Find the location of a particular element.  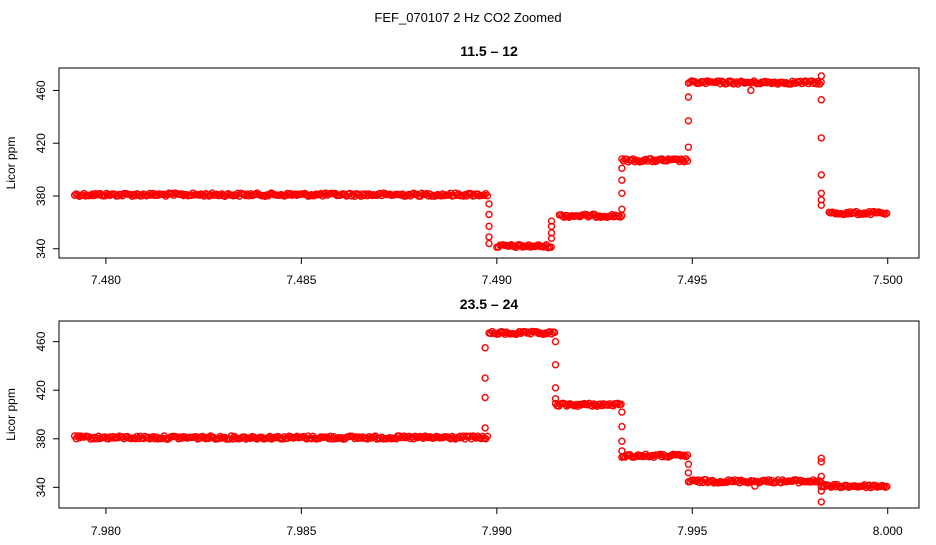

x-tick-label: 7.480 is located at coordinates (106, 280).